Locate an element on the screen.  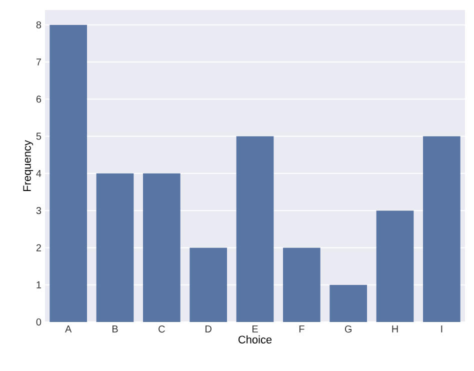
x-tick-label: C is located at coordinates (161, 329).